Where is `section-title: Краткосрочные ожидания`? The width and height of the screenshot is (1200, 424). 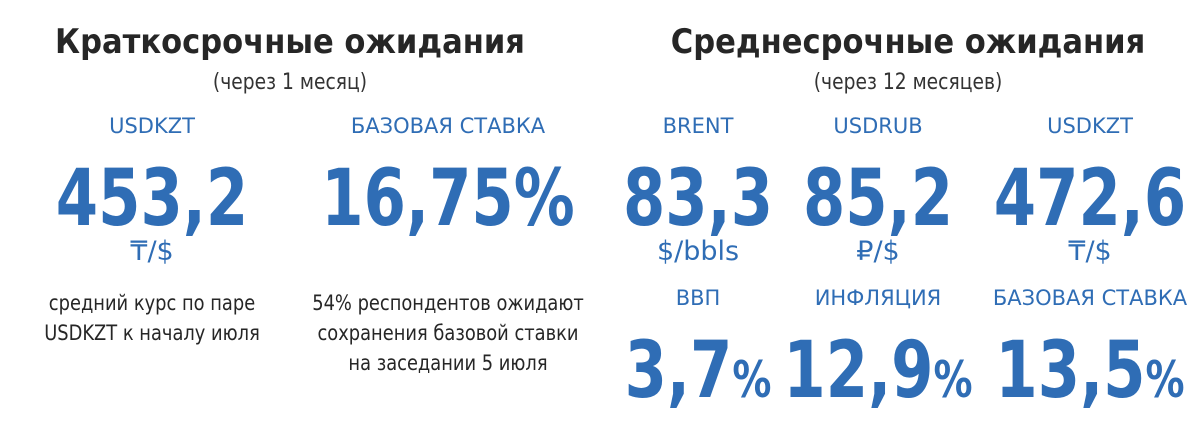
section-title: Краткосрочные ожидания is located at coordinates (290, 42).